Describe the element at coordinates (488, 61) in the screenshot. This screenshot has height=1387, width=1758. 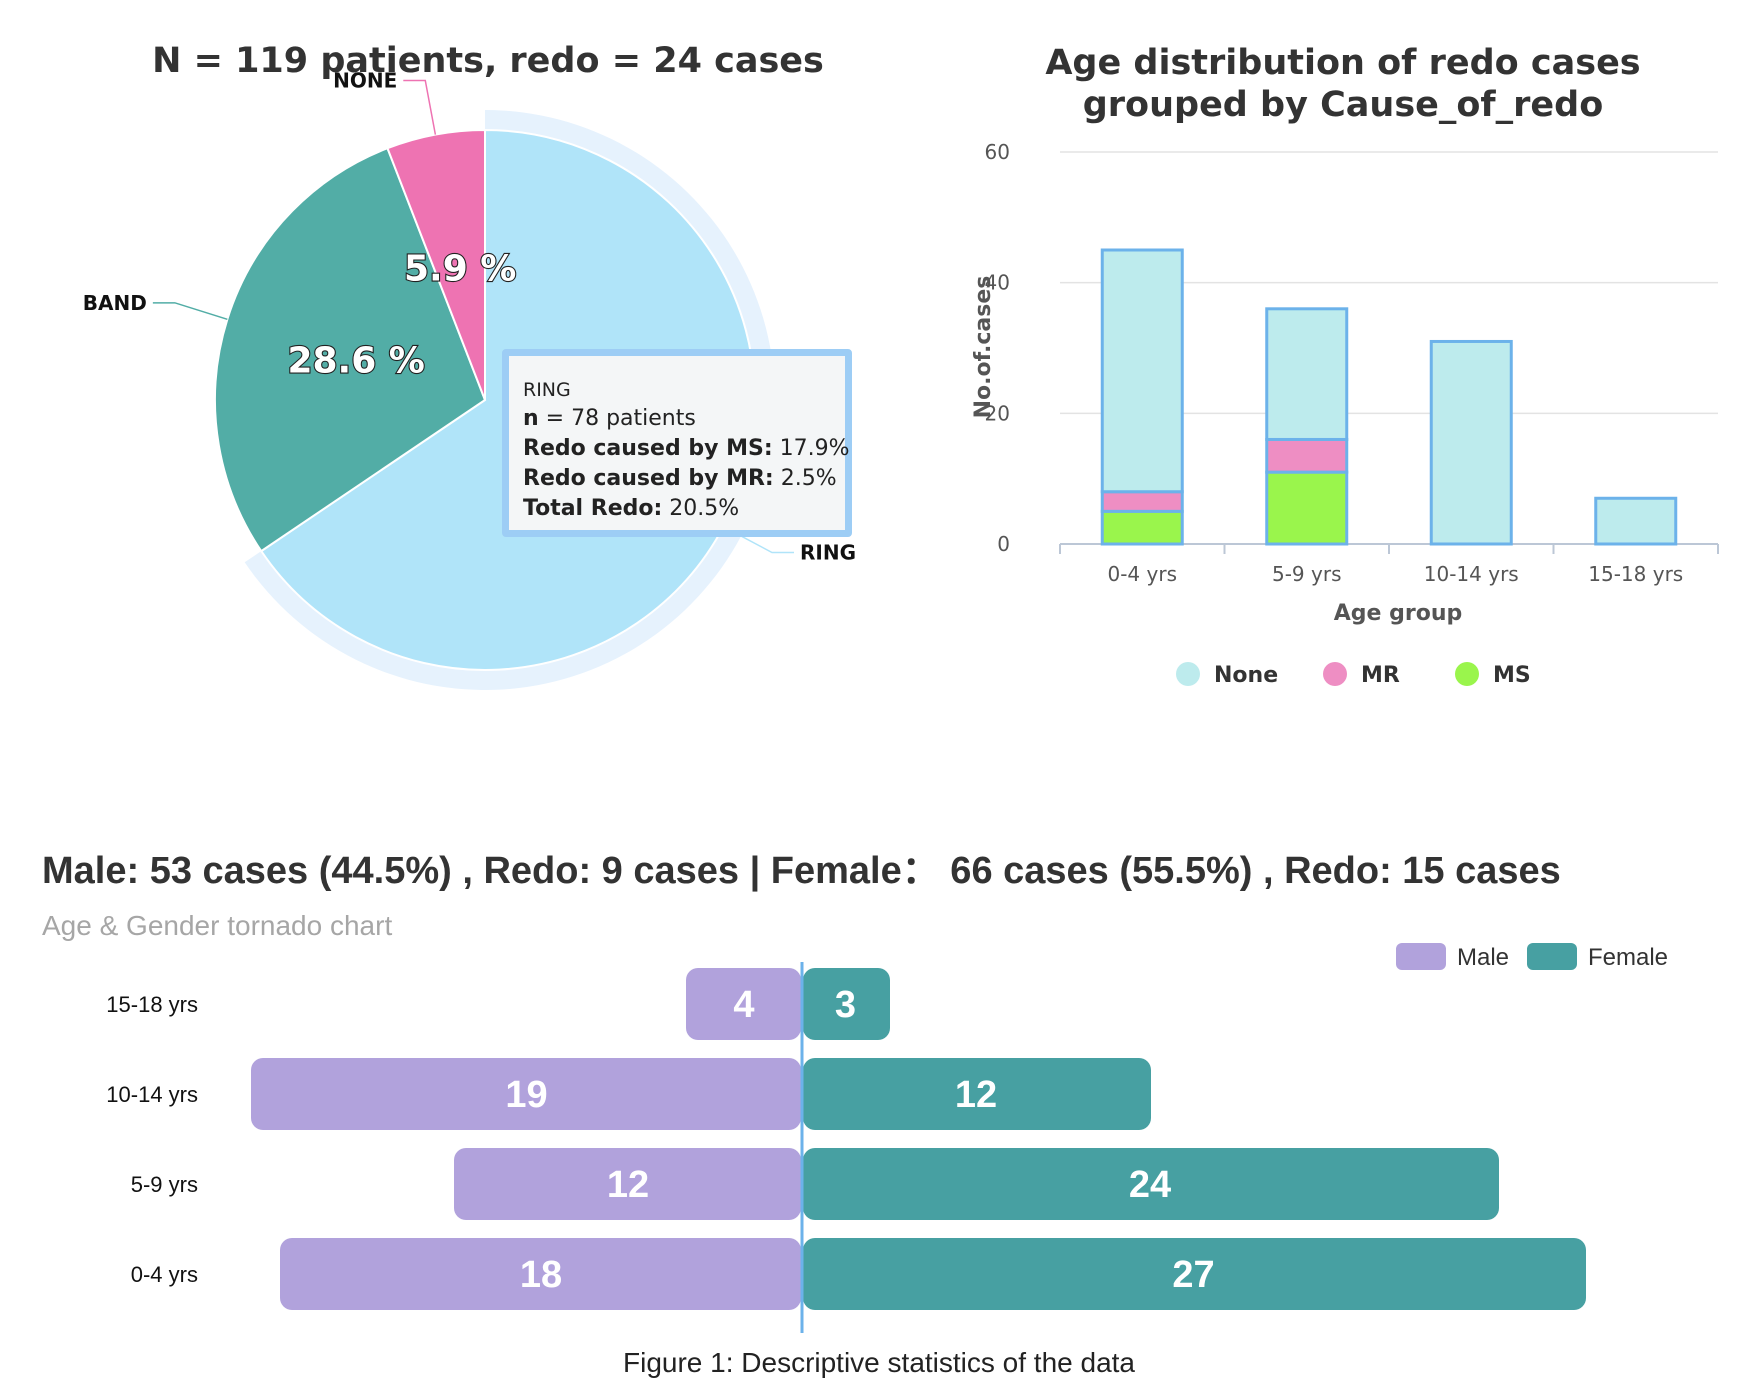
I see `pie-title: N = 119 patients, redo = 24 cases` at that location.